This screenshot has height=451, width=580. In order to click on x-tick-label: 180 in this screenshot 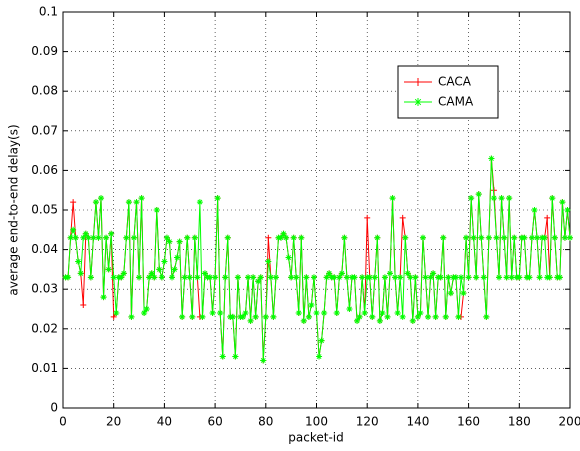, I will do `click(519, 422)`.